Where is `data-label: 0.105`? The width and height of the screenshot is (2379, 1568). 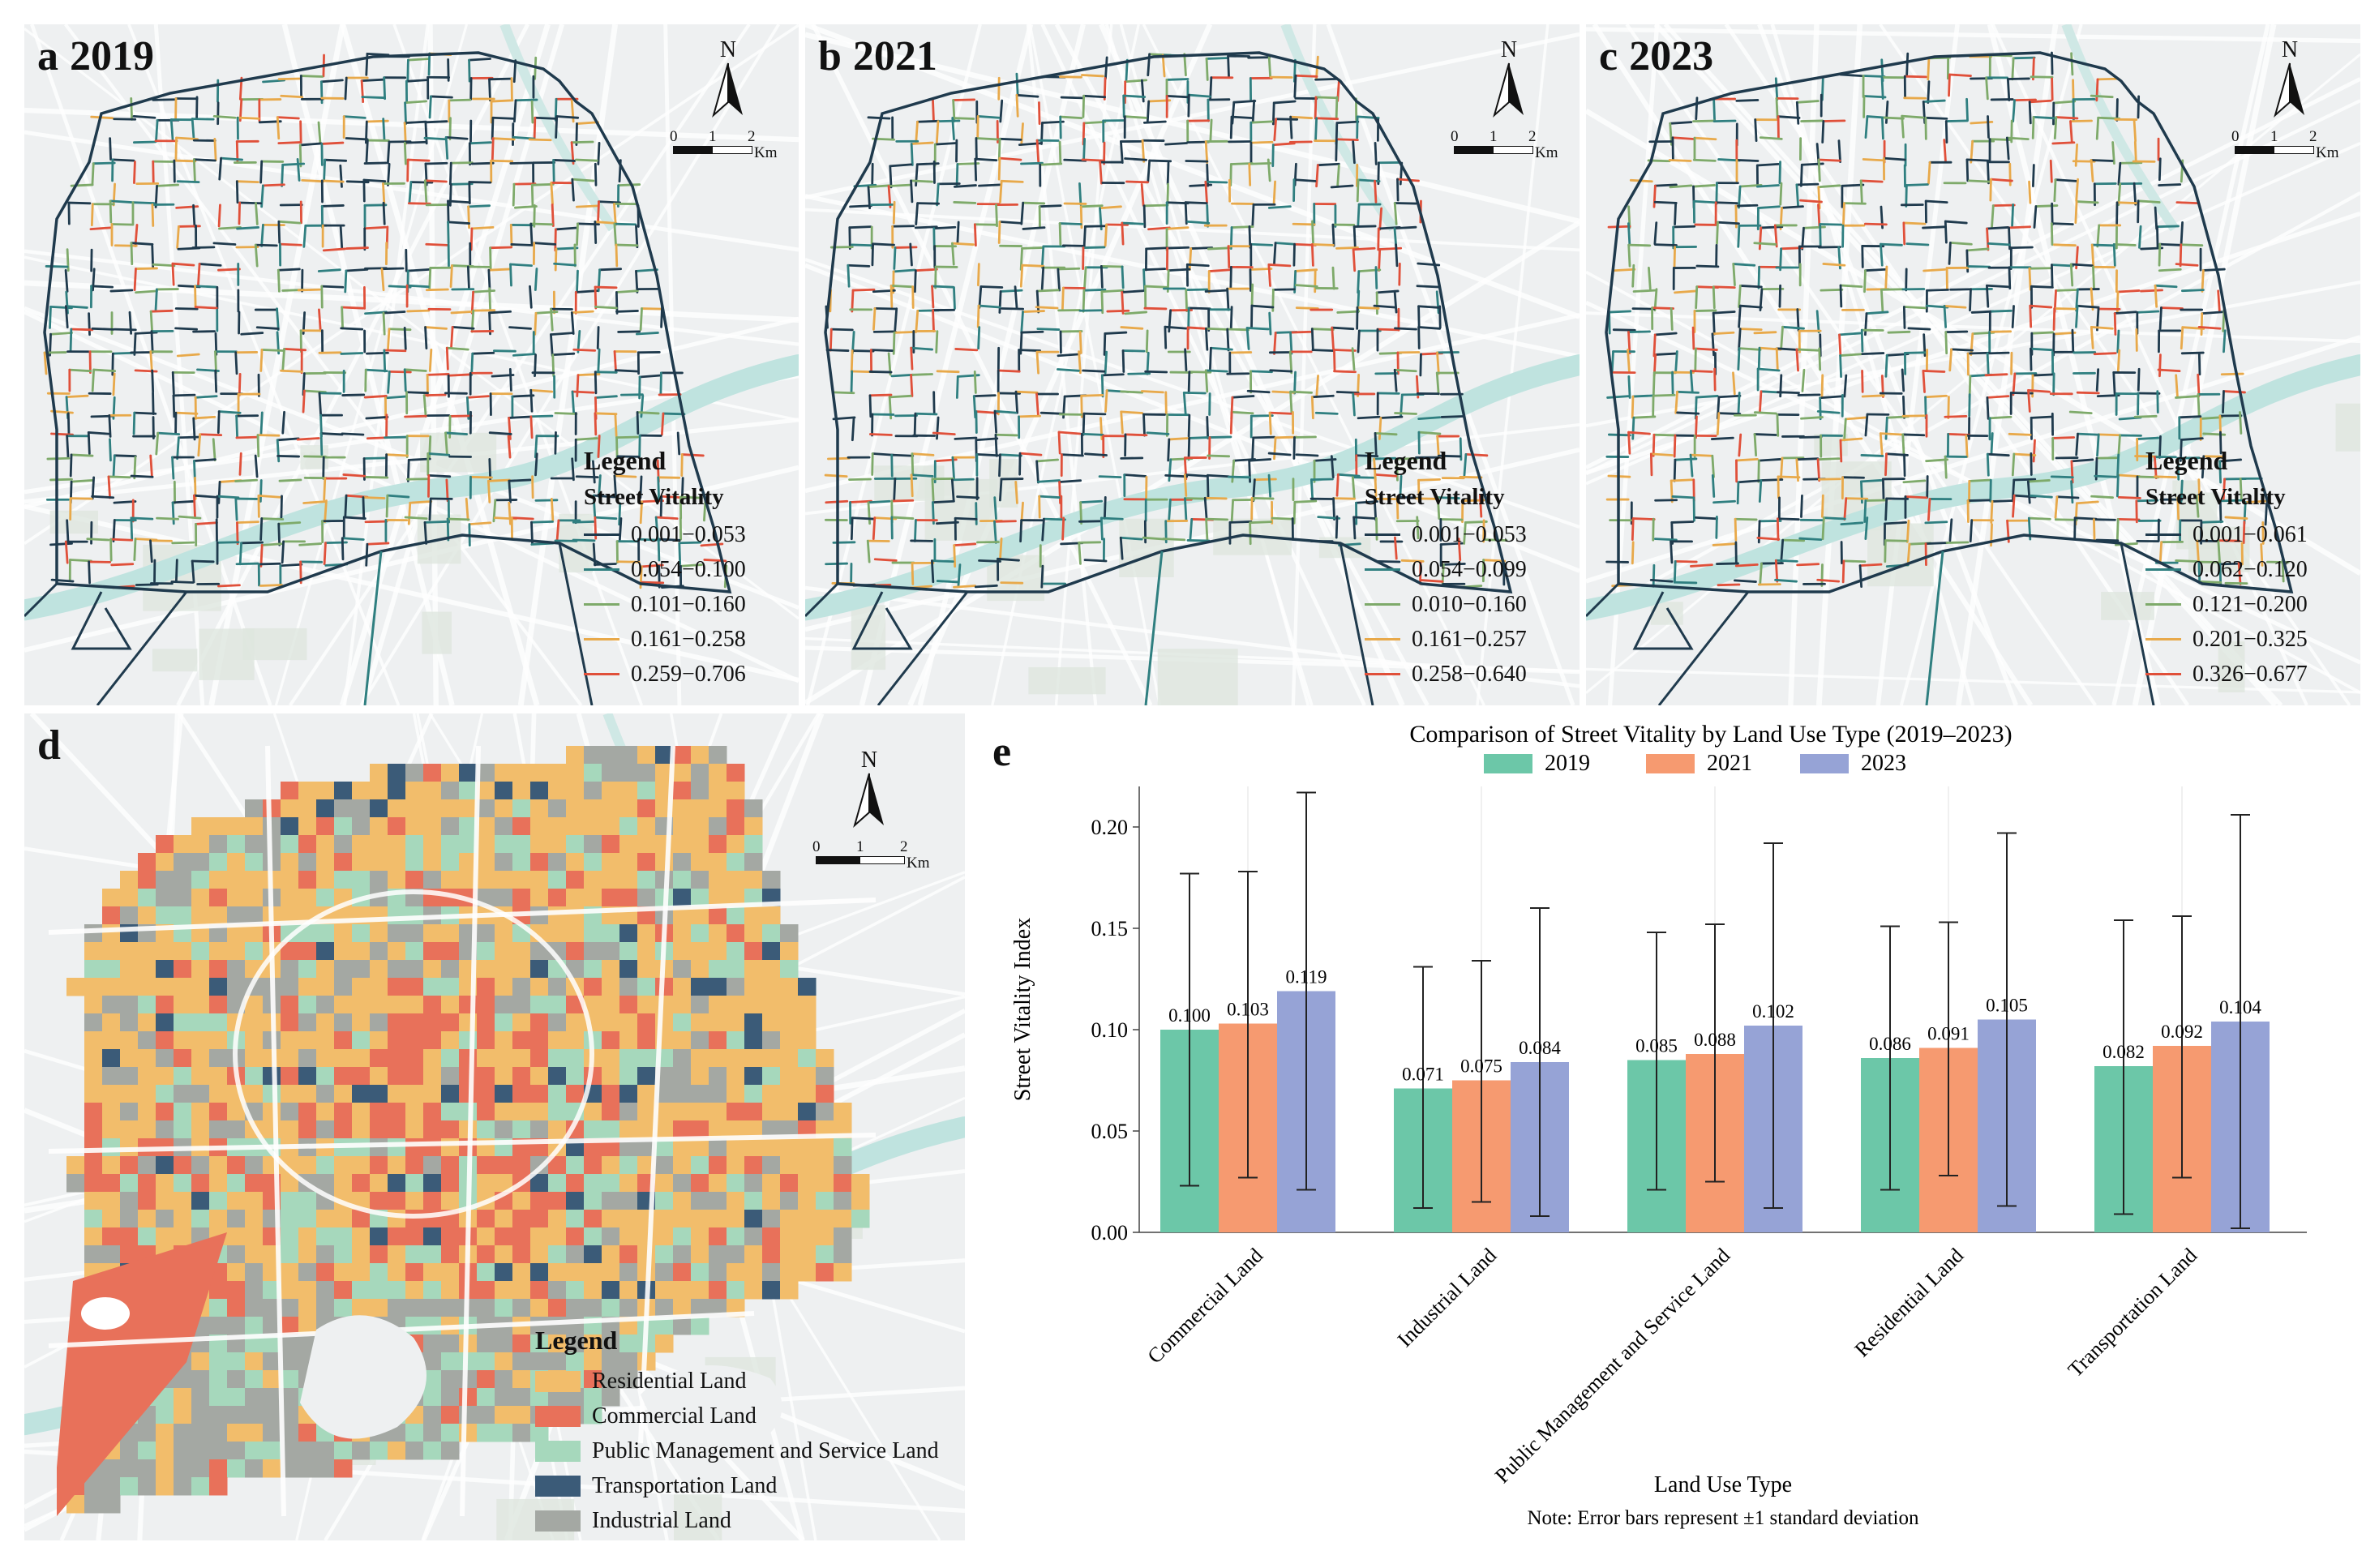
data-label: 0.105 is located at coordinates (2007, 1006).